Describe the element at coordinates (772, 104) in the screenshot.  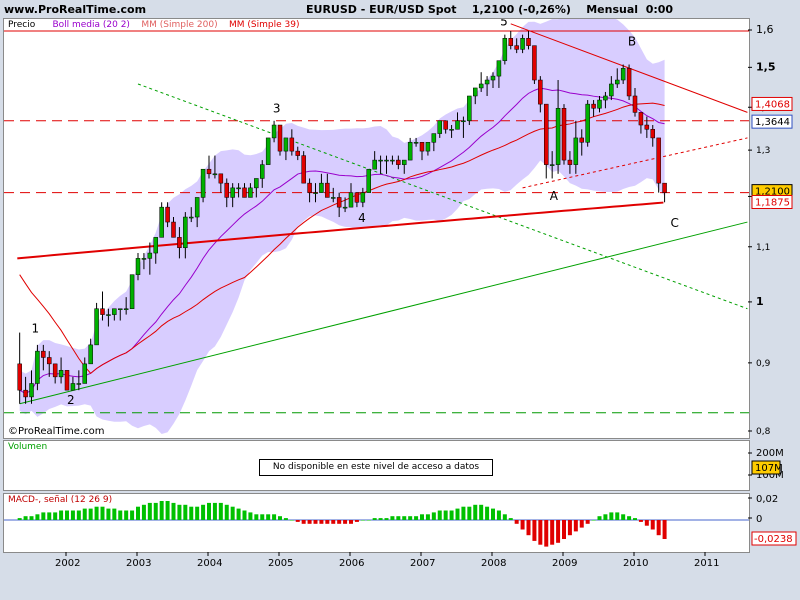
I see `price-tag-text: 1,4068` at that location.